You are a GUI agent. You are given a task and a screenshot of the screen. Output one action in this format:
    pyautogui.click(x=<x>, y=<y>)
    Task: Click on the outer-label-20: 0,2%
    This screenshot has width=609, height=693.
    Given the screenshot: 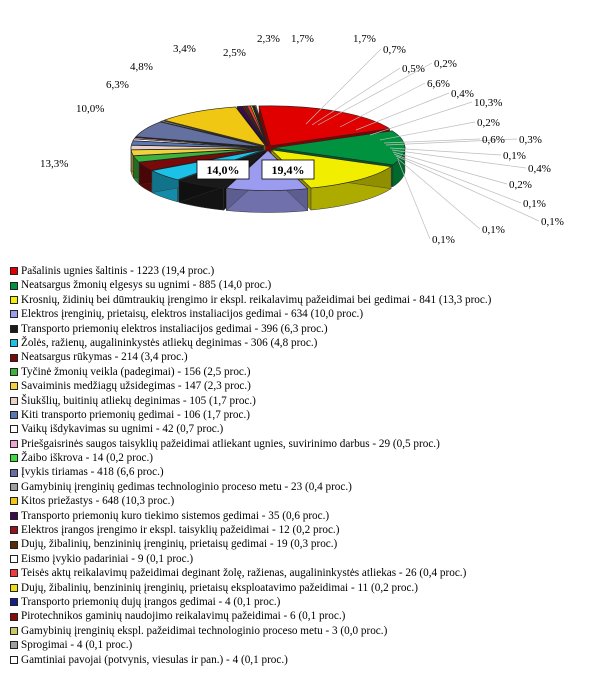 What is the action you would take?
    pyautogui.click(x=520, y=185)
    